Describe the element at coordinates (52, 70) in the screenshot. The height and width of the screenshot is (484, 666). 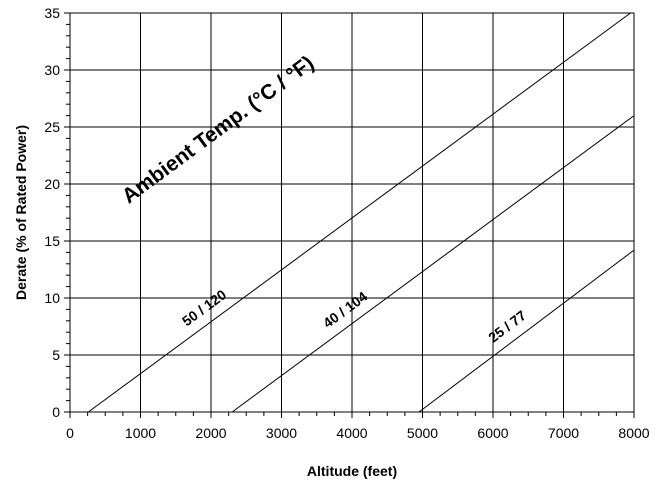
I see `y-tick-label: 30` at that location.